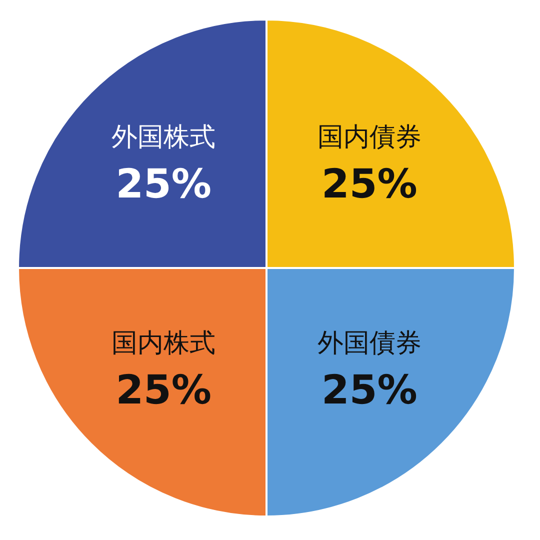  I want to click on slice-label: 外国債券, so click(369, 343).